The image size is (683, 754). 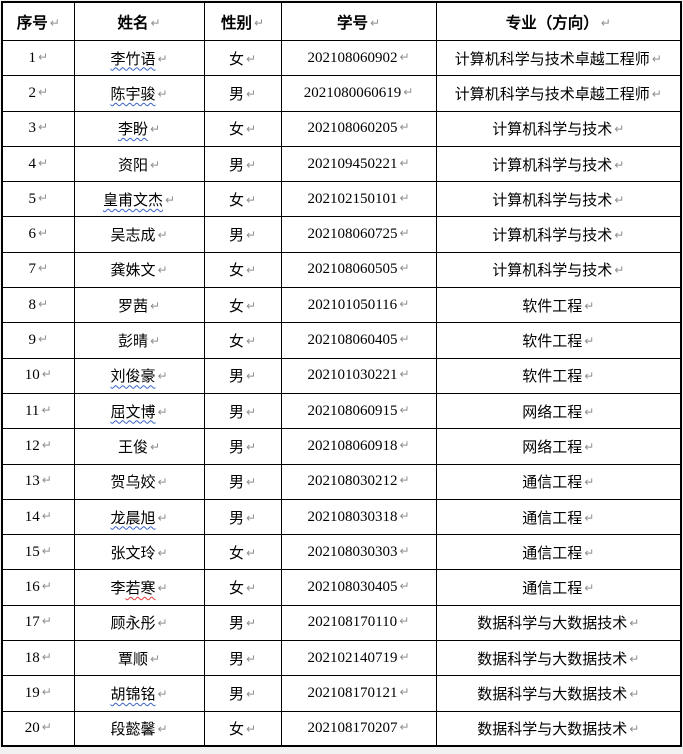 What do you see at coordinates (358, 587) in the screenshot?
I see `cell-student-id: 202108030405 ↵` at bounding box center [358, 587].